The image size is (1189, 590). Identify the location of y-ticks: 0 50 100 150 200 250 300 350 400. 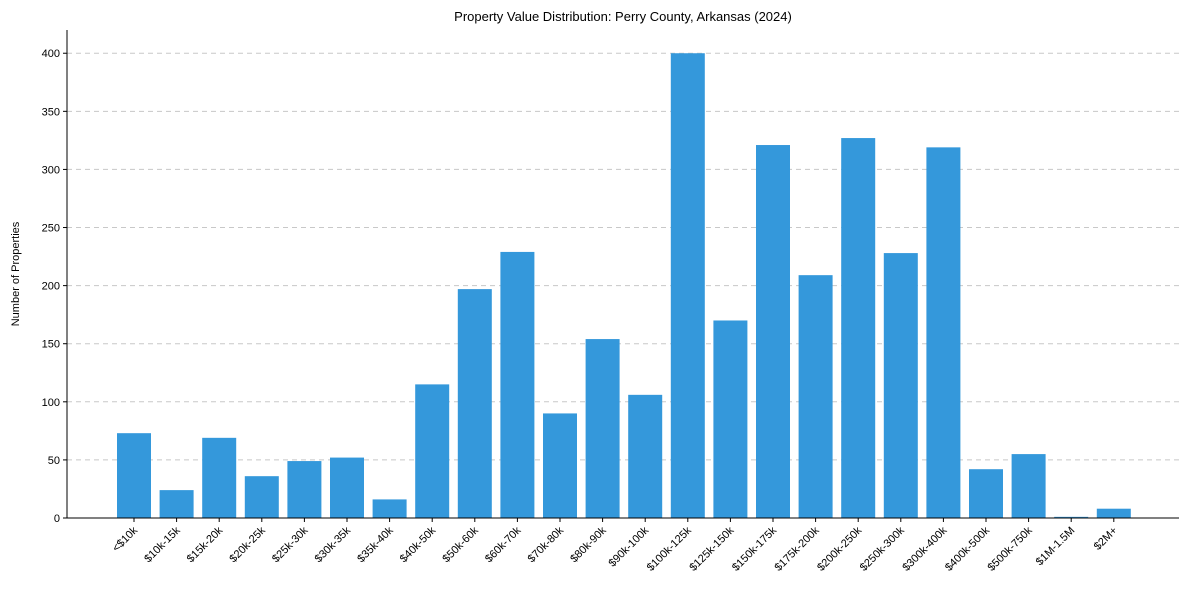
(54, 286).